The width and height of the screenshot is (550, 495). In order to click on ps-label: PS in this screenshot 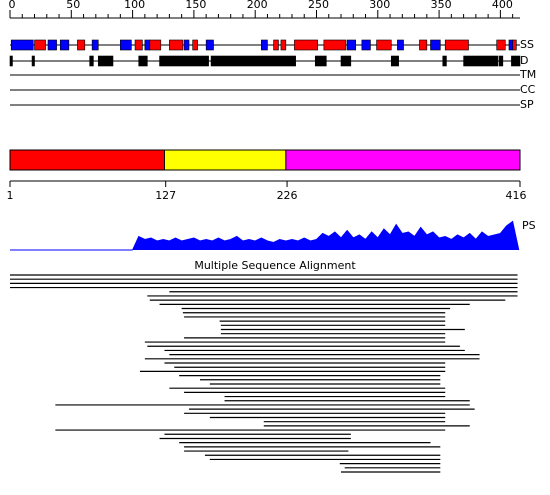, I will do `click(529, 225)`.